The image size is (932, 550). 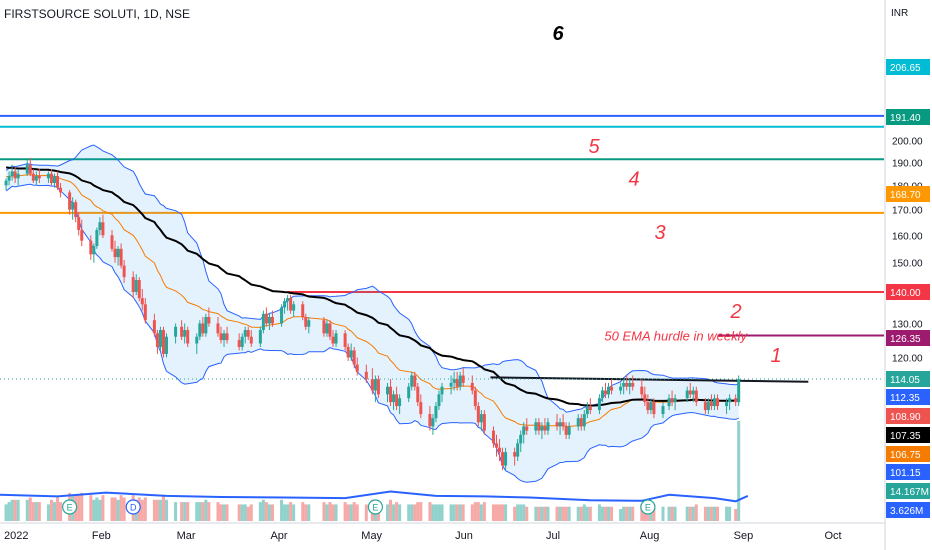 What do you see at coordinates (649, 379) in the screenshot?
I see `resistance-trendline` at bounding box center [649, 379].